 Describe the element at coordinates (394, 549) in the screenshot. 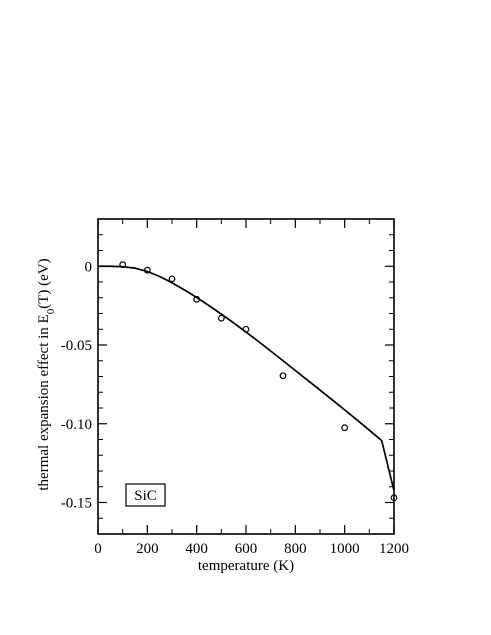

I see `x-tick-label: 1200` at that location.